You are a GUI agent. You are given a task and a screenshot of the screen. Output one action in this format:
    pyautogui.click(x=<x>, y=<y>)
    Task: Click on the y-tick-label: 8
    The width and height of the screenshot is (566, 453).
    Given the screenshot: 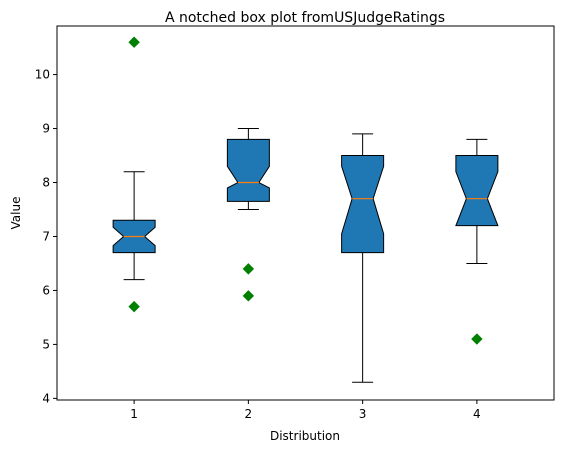 What is the action you would take?
    pyautogui.click(x=46, y=183)
    